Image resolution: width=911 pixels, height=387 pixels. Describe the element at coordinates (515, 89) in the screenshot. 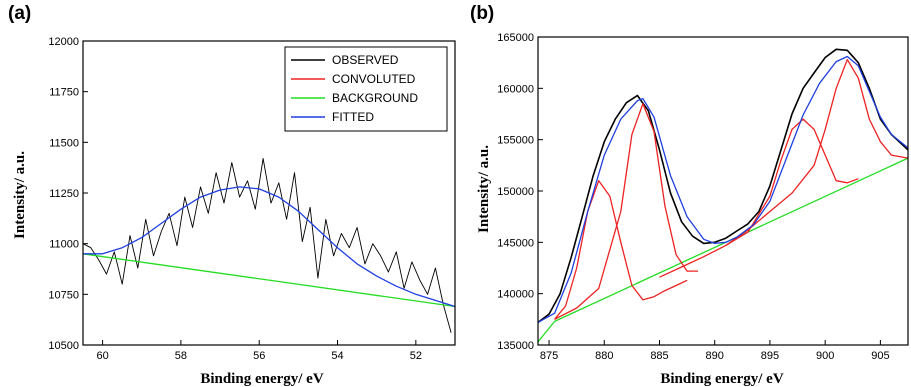

I see `y-tick-label: 160000` at that location.